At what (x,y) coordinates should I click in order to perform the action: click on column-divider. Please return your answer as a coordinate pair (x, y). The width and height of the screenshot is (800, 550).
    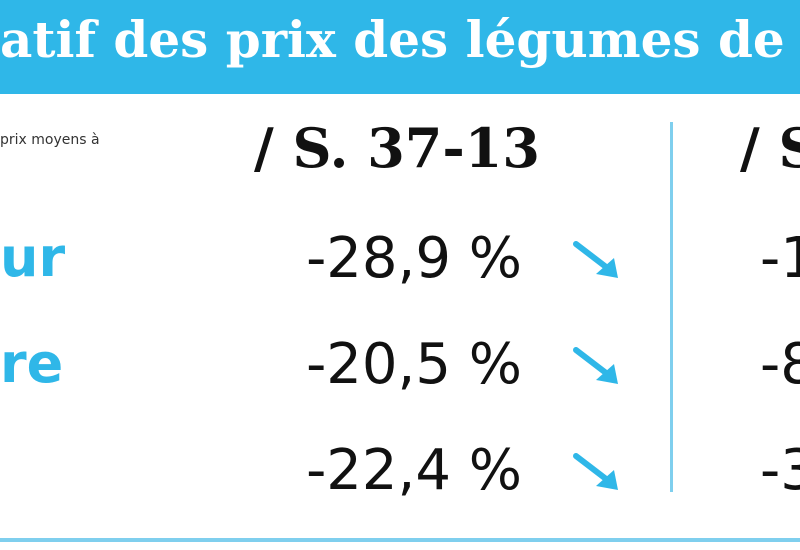
    Looking at the image, I should click on (671, 307).